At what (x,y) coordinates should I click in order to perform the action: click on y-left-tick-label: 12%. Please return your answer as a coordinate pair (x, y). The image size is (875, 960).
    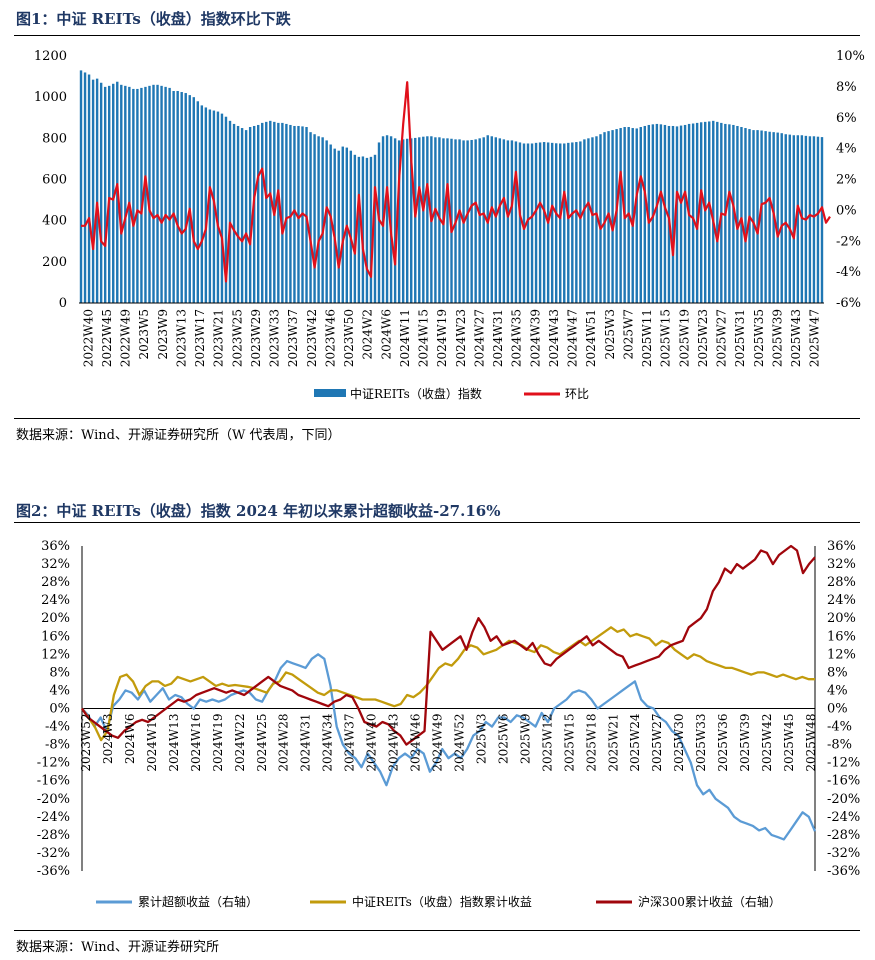
    Looking at the image, I should click on (55, 654).